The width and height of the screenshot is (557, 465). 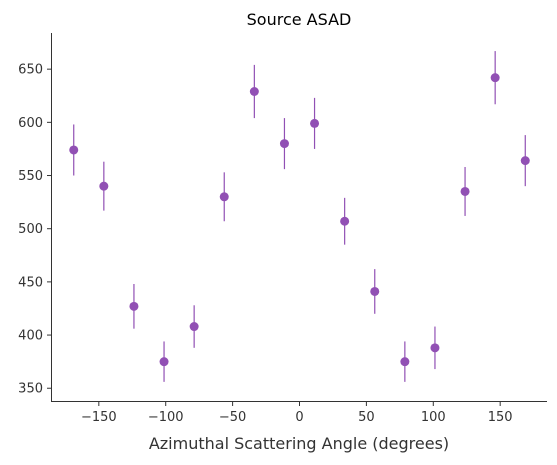 What do you see at coordinates (30, 336) in the screenshot?
I see `y-tick-label: 400` at bounding box center [30, 336].